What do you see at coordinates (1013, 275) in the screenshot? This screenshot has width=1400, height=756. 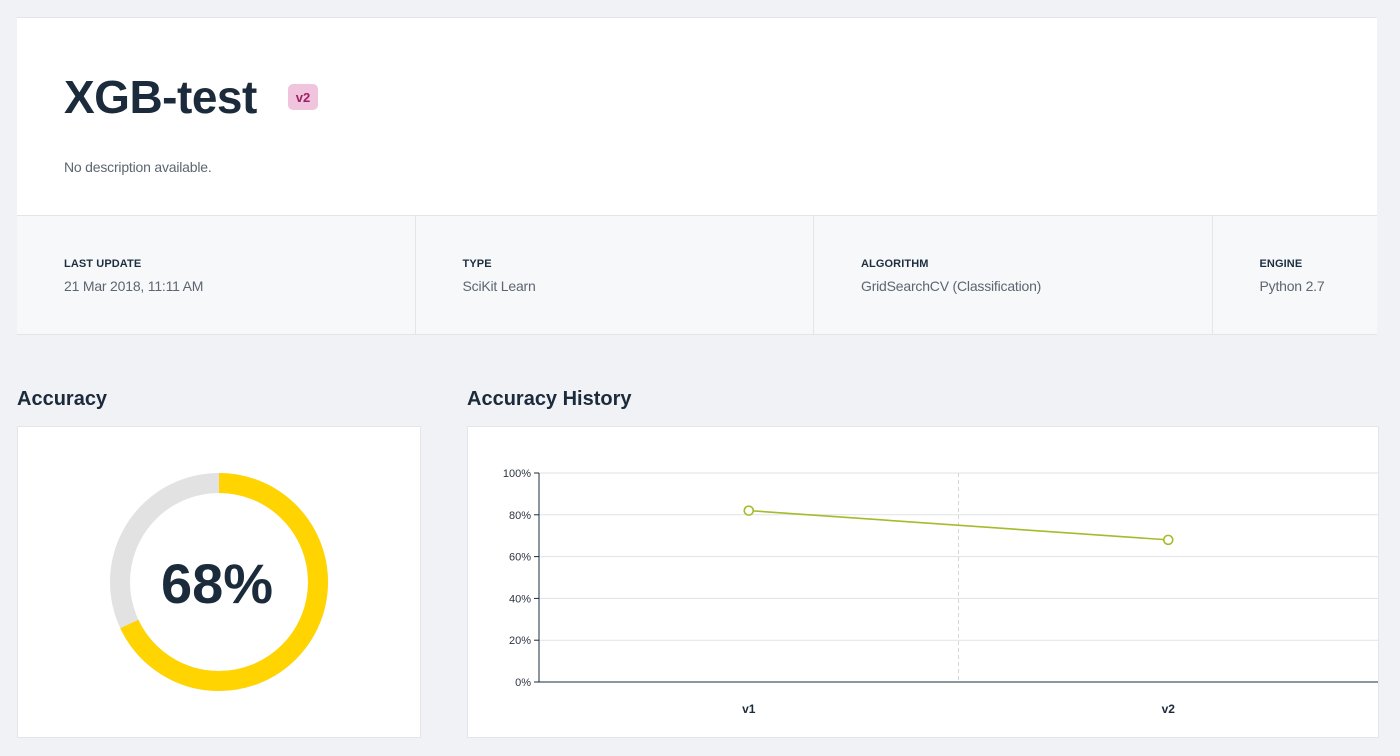 I see `meta-algorithm: ALGORITHM GridSearchCV (Classification)` at bounding box center [1013, 275].